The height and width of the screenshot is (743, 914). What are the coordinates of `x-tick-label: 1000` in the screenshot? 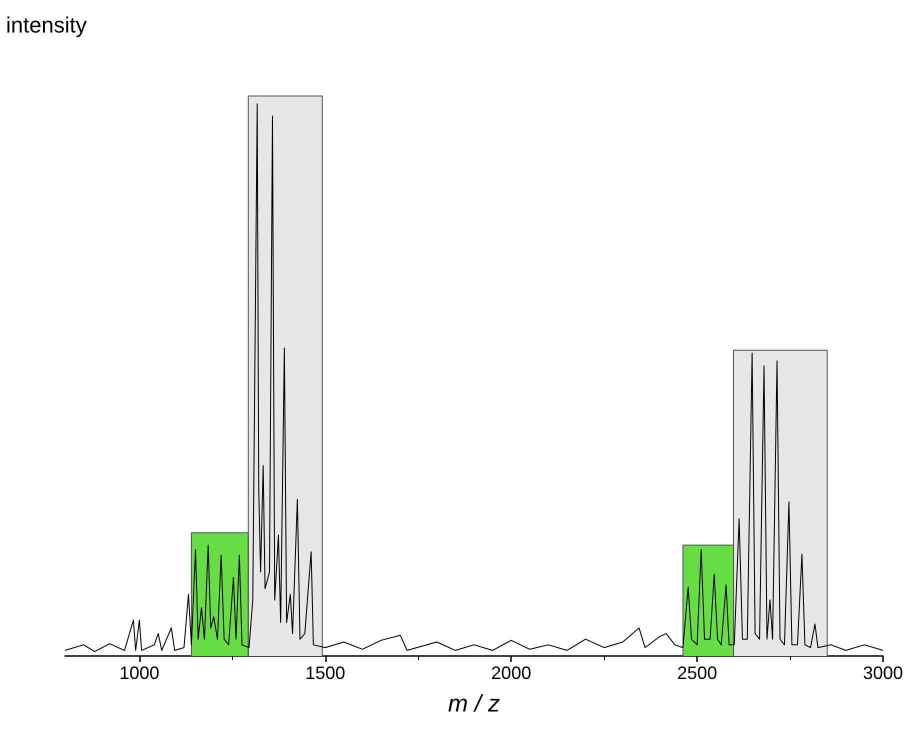 It's located at (139, 673).